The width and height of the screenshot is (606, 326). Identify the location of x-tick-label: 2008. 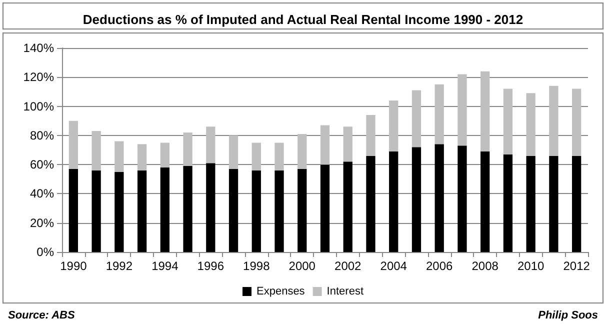
(485, 266).